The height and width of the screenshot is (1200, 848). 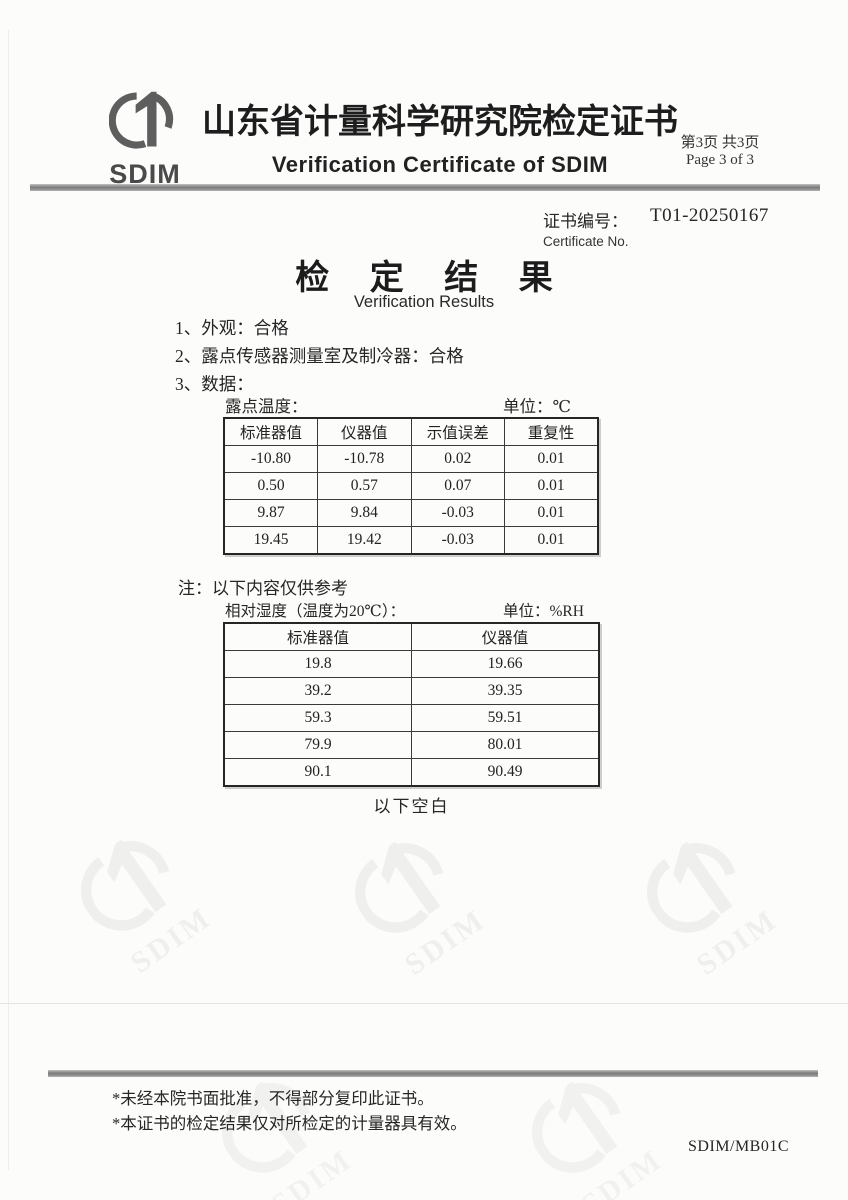 I want to click on certificate-title-zh: 山东省计量科学研究院检定证书, so click(x=440, y=122).